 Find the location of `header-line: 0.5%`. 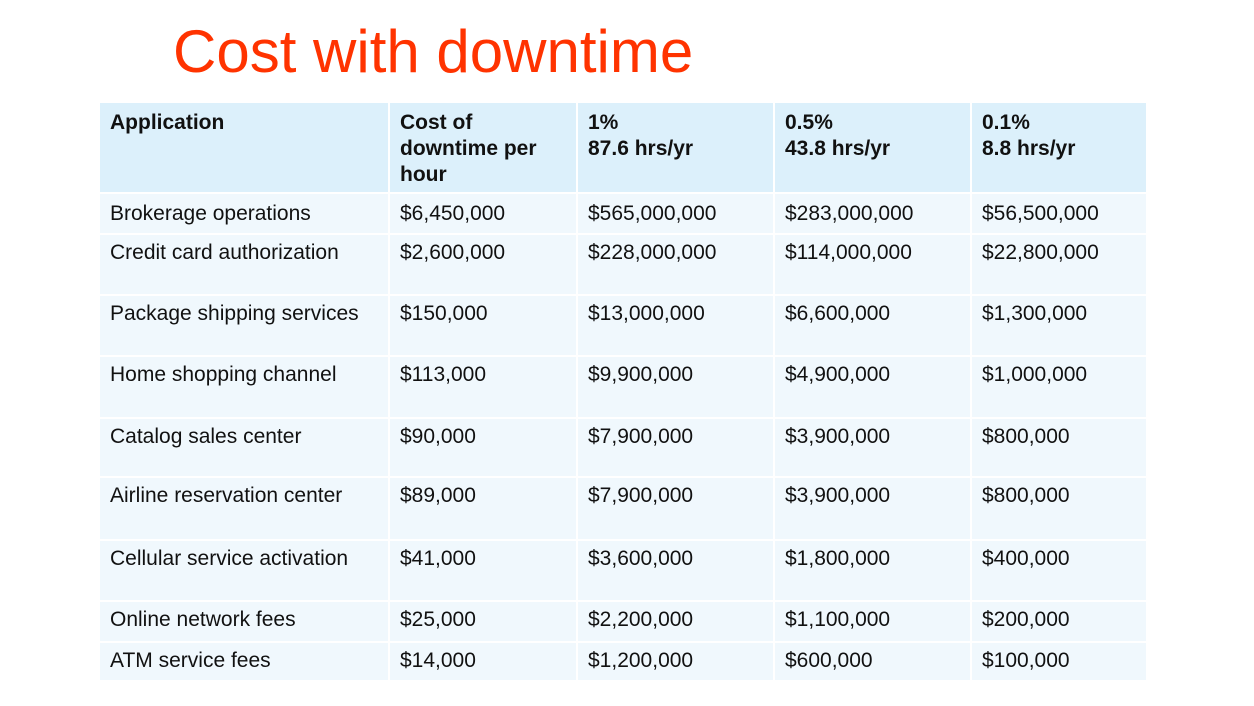

header-line: 0.5% is located at coordinates (809, 122).